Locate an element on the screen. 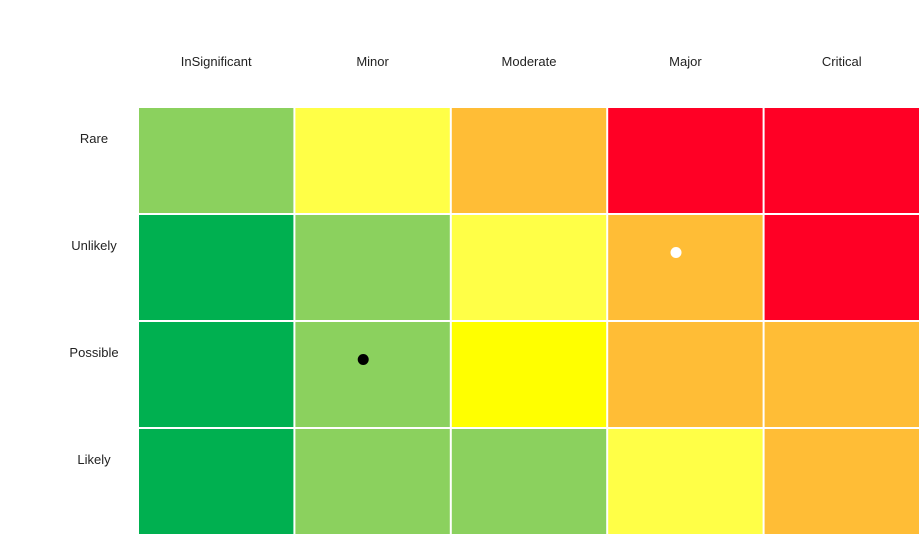 This screenshot has height=535, width=920. row-label-unlikely: Unlikely is located at coordinates (94, 245).